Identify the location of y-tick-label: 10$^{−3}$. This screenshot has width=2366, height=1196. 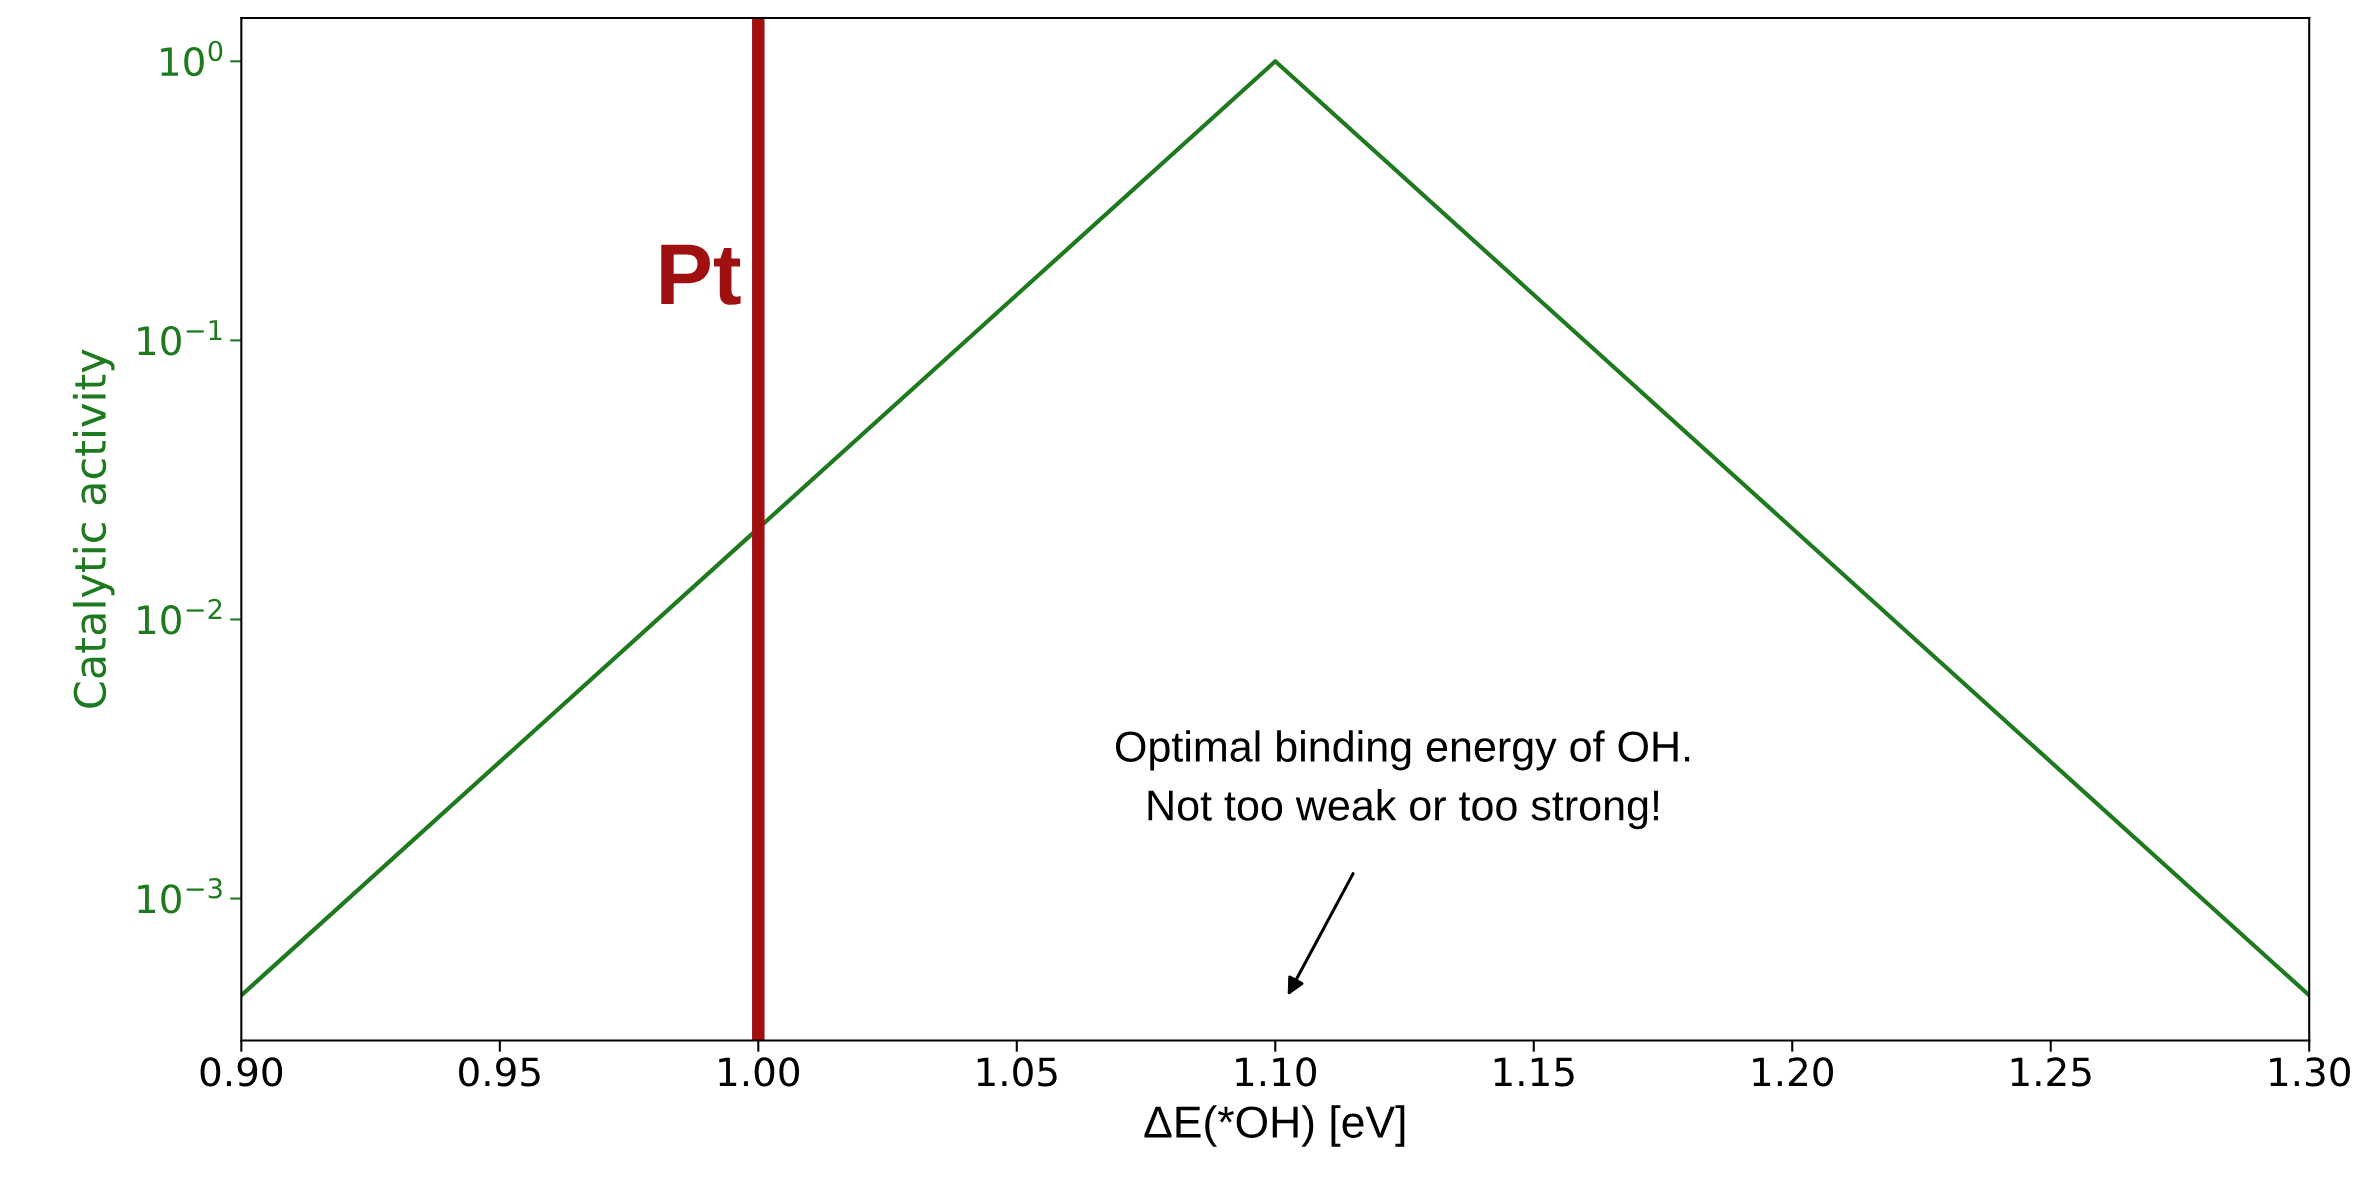
(180, 895).